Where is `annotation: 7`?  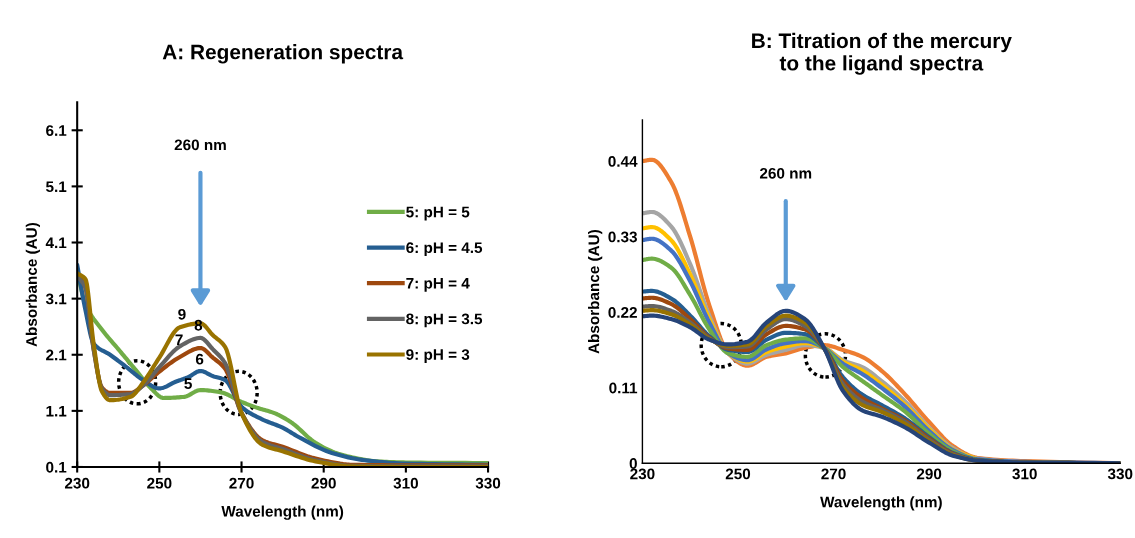 annotation: 7 is located at coordinates (179, 340).